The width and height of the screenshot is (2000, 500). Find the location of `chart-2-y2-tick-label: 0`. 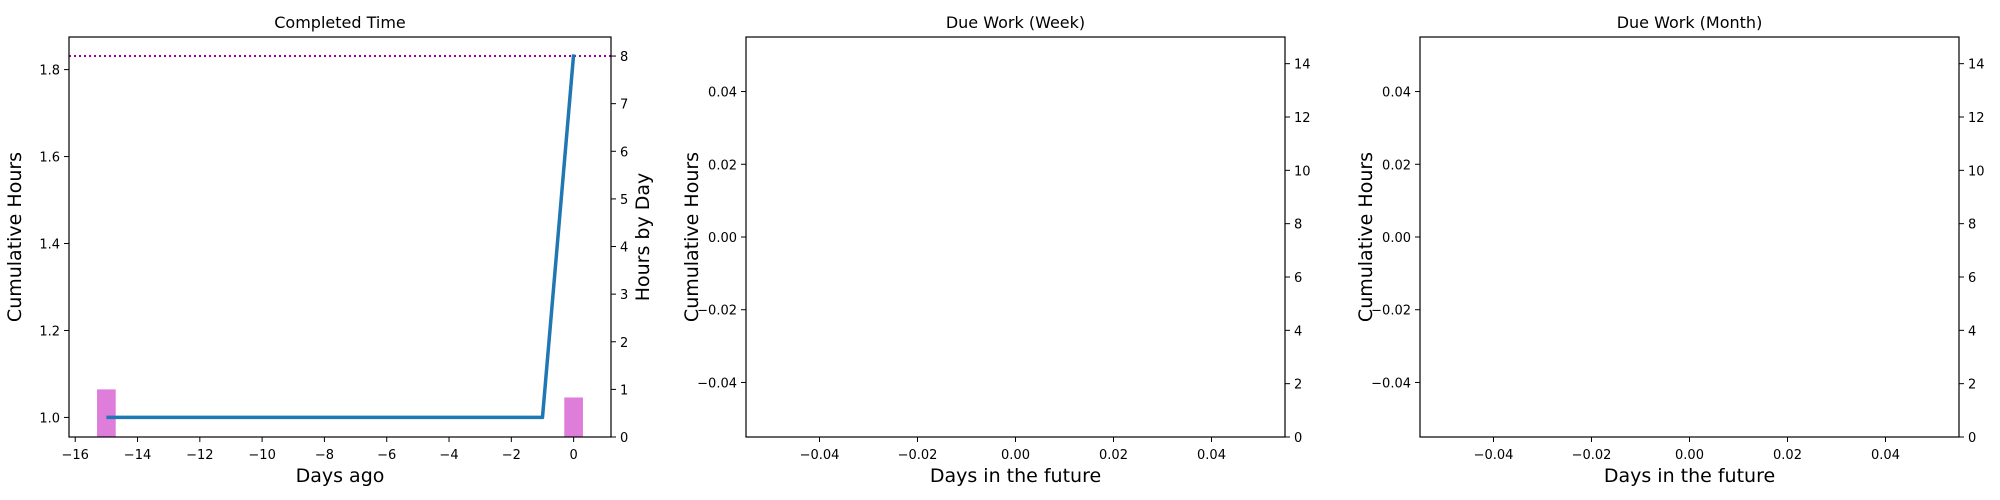

chart-2-y2-tick-label: 0 is located at coordinates (1298, 438).